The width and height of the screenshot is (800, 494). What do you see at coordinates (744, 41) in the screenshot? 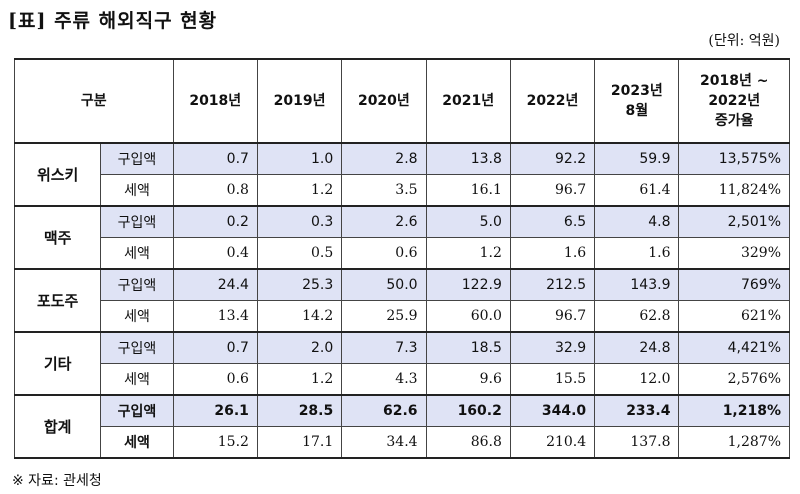
I see `unit-label: (단위: 억원)` at bounding box center [744, 41].